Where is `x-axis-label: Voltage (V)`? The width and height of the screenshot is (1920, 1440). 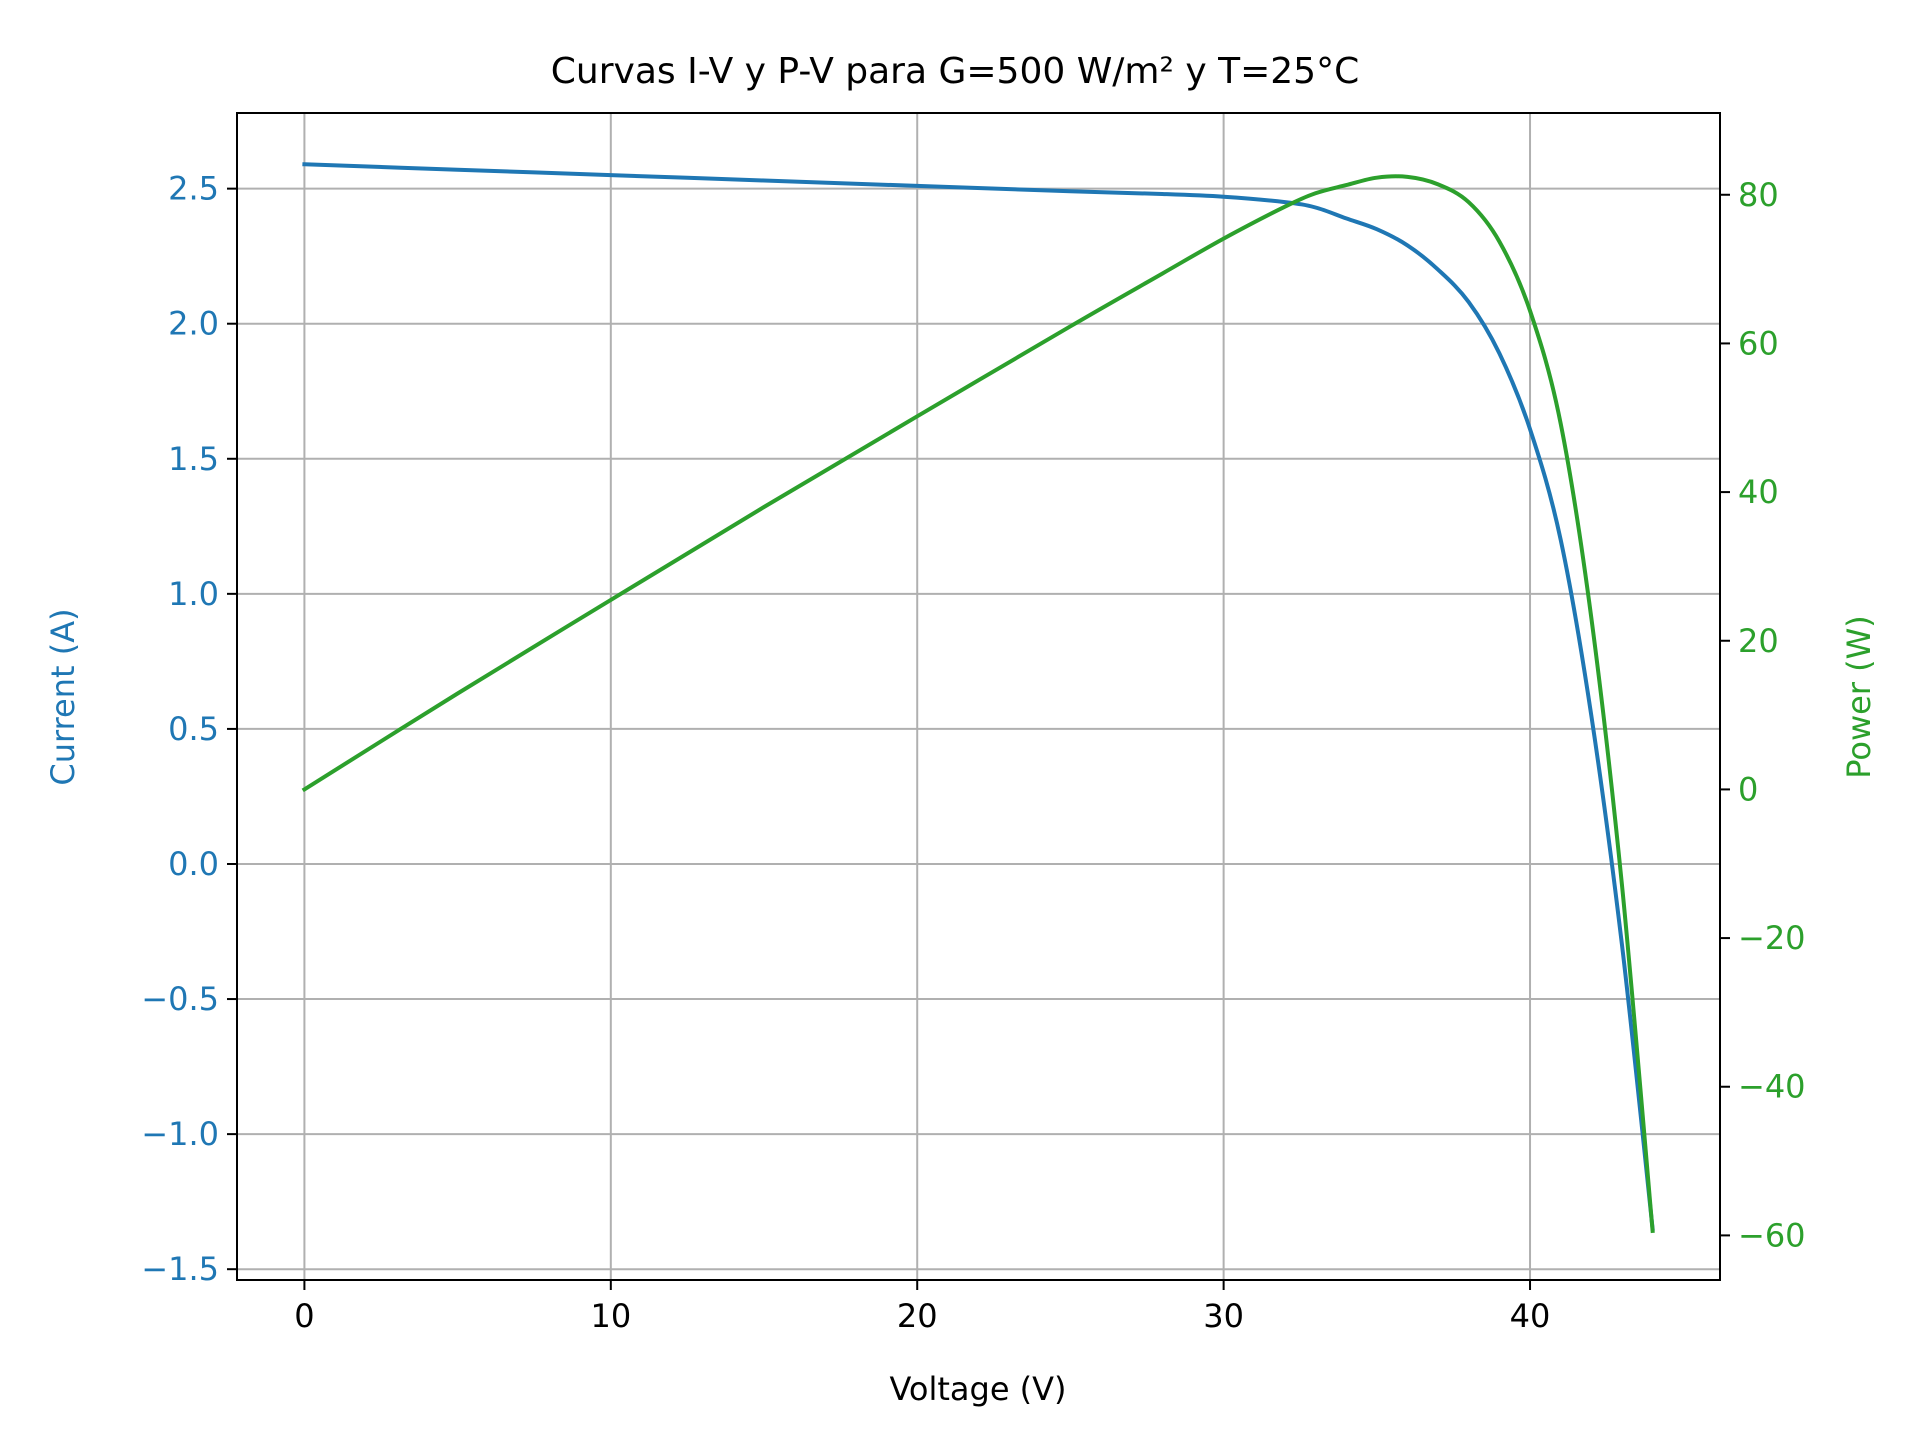 x-axis-label: Voltage (V) is located at coordinates (977, 1389).